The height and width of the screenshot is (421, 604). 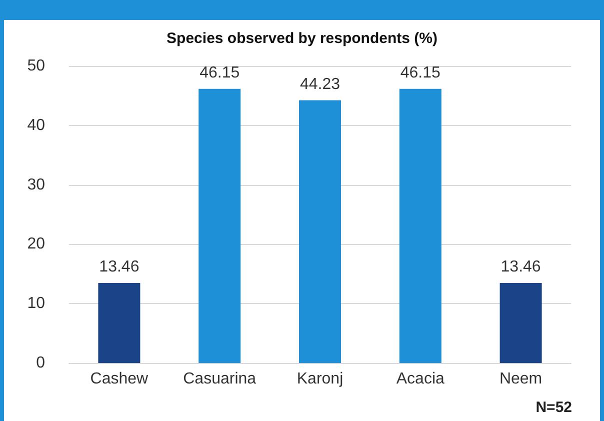 I want to click on text: N=52, so click(x=554, y=407).